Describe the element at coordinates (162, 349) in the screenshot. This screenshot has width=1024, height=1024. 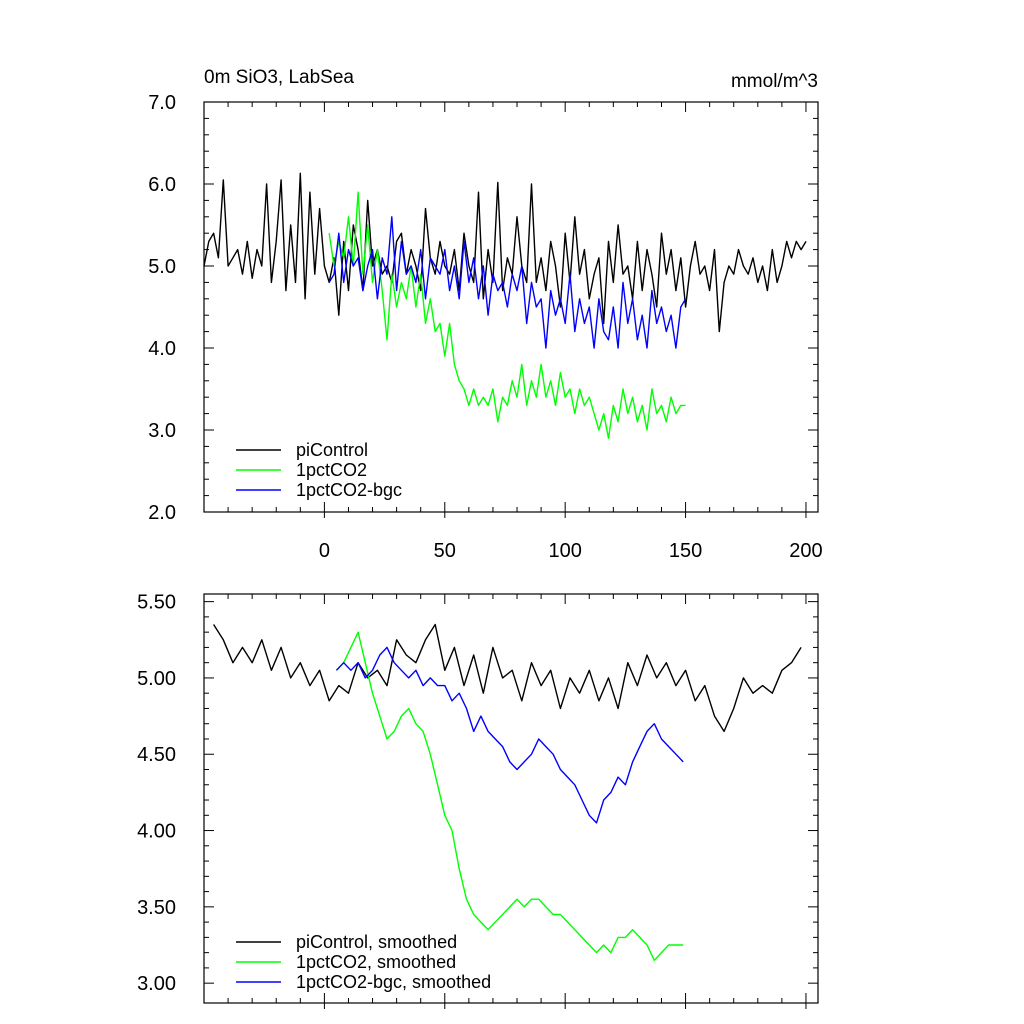
I see `y-tick-label: 4.0` at that location.